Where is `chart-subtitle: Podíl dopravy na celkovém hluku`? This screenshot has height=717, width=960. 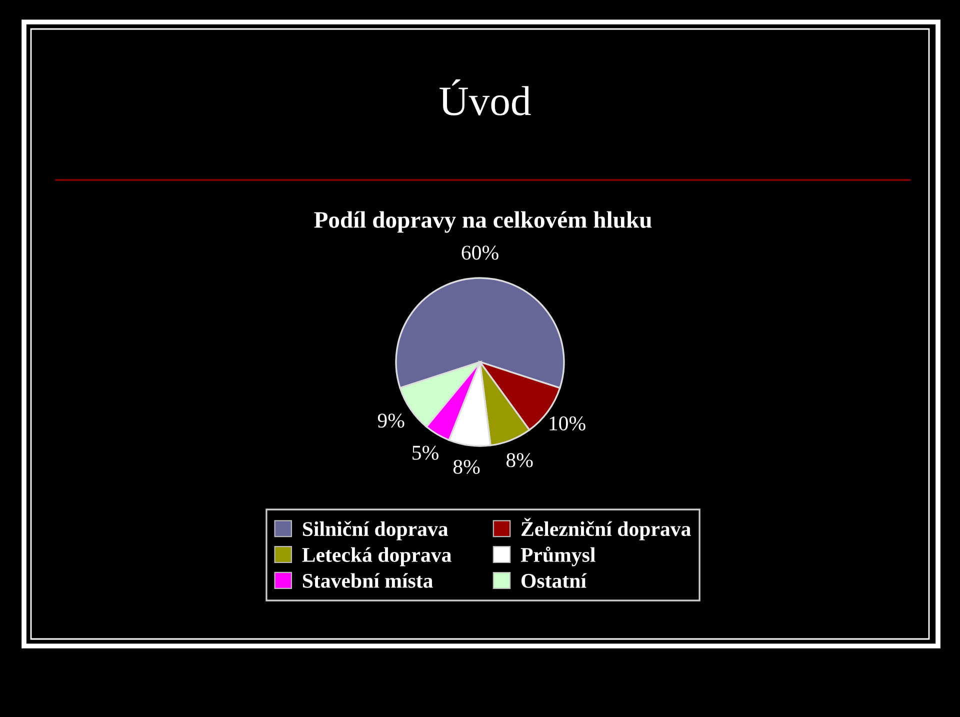 chart-subtitle: Podíl dopravy na celkovém hluku is located at coordinates (483, 222).